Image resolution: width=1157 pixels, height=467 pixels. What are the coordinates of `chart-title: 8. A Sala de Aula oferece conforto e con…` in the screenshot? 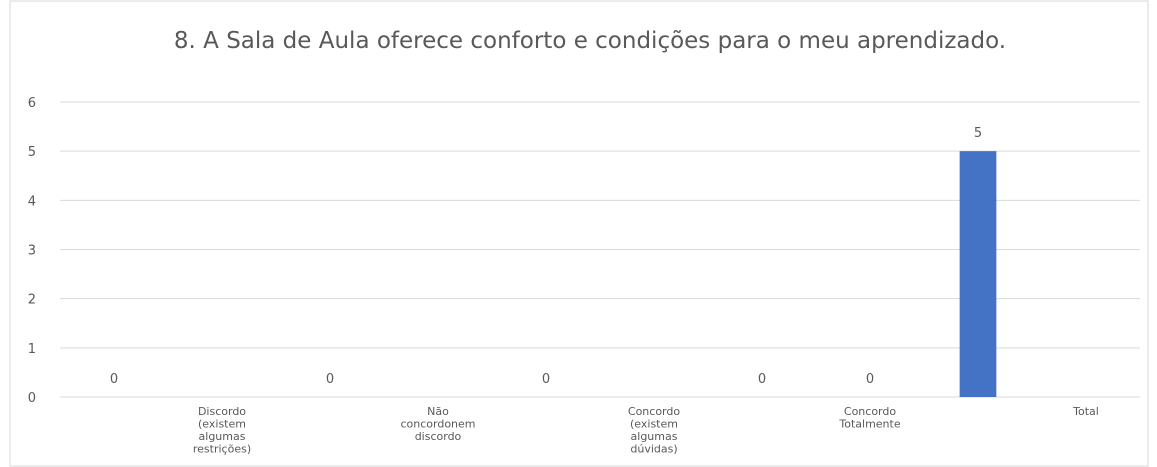 It's located at (590, 41).